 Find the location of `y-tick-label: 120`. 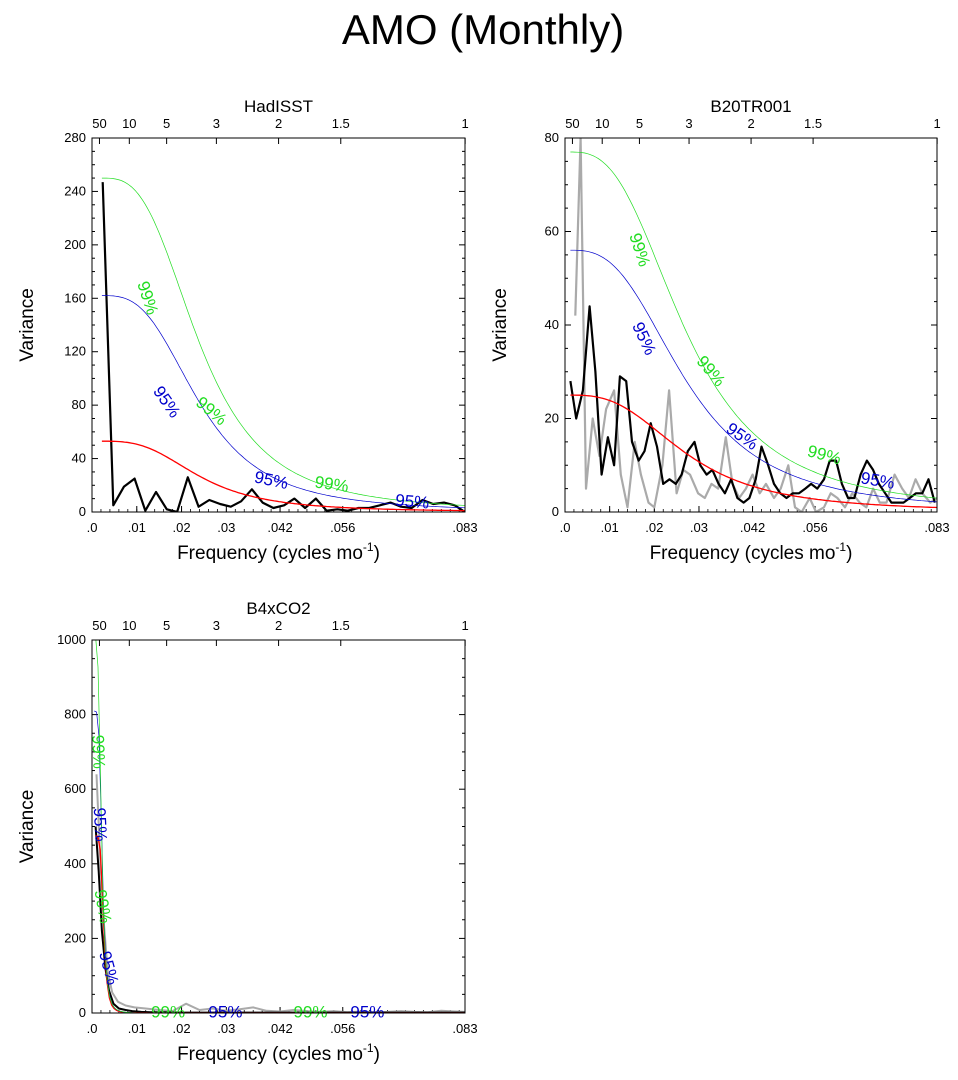

y-tick-label: 120 is located at coordinates (75, 351).